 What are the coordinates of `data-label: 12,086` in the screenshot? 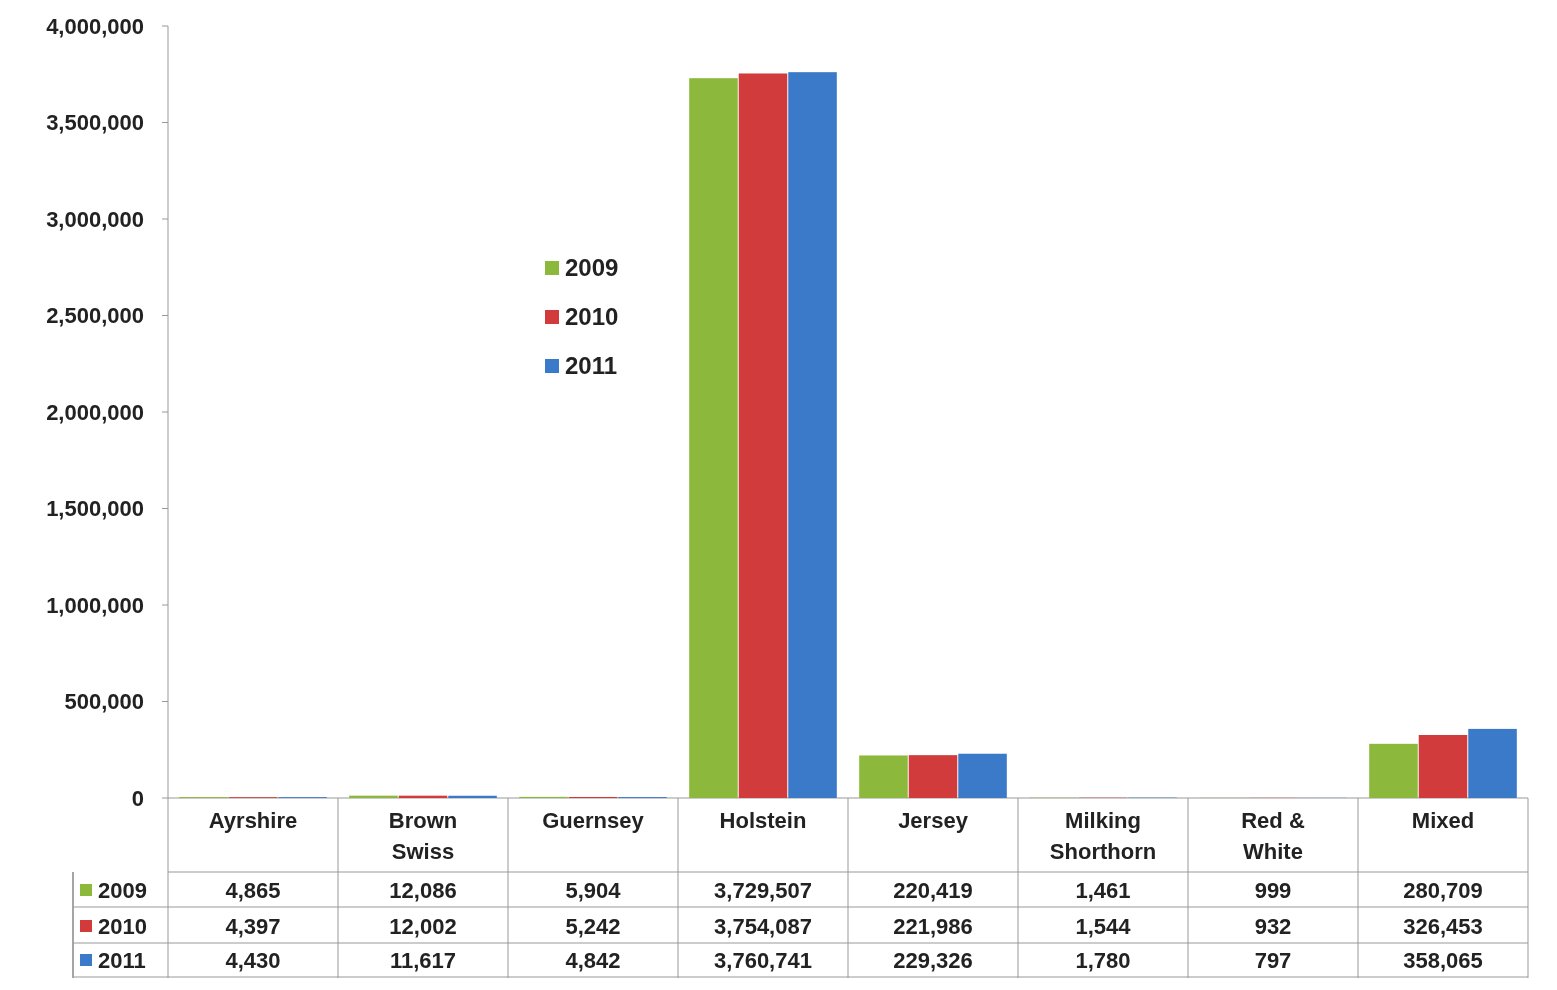 It's located at (423, 890).